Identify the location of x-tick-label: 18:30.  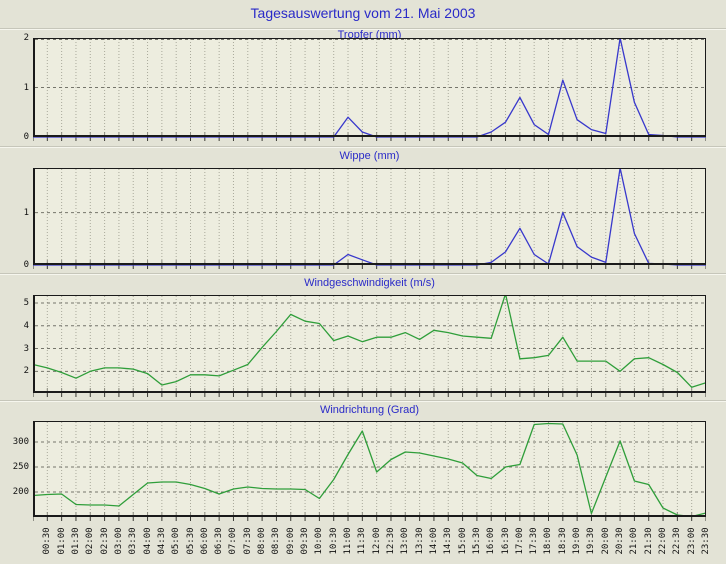
(562, 541).